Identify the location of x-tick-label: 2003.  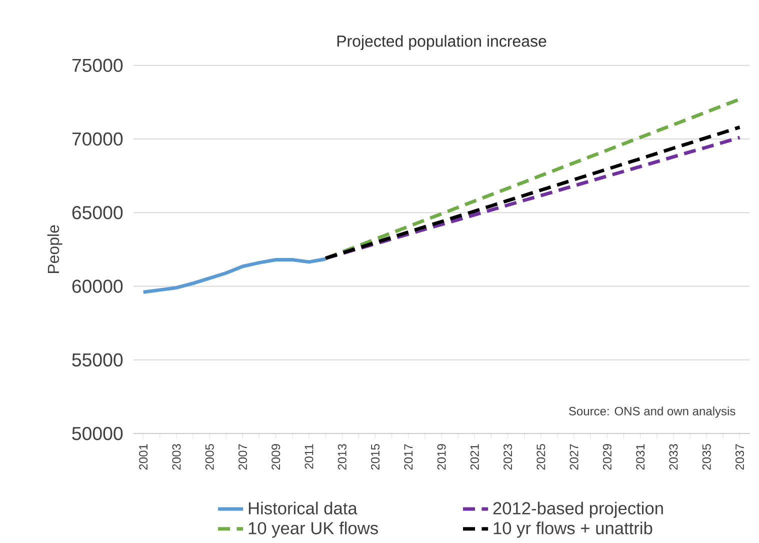
(176, 457).